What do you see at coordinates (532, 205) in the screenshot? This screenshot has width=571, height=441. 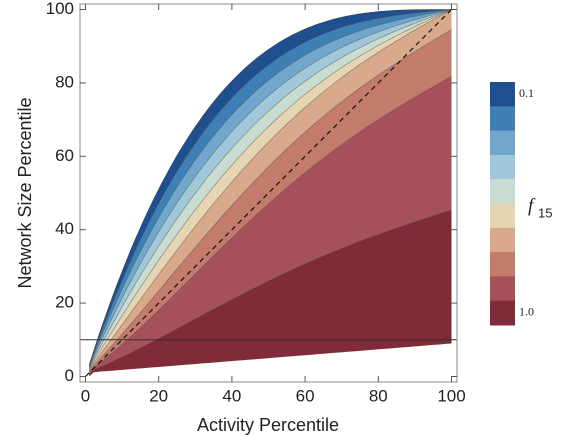 I see `colorbar-label: f` at bounding box center [532, 205].